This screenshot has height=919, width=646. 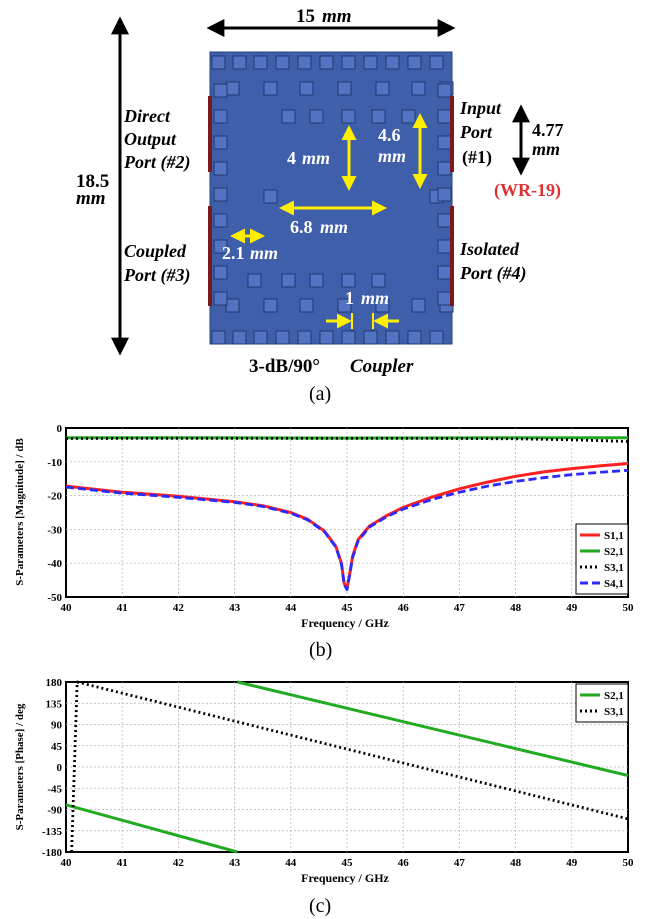 What do you see at coordinates (452, 256) in the screenshot?
I see `port-4-edge` at bounding box center [452, 256].